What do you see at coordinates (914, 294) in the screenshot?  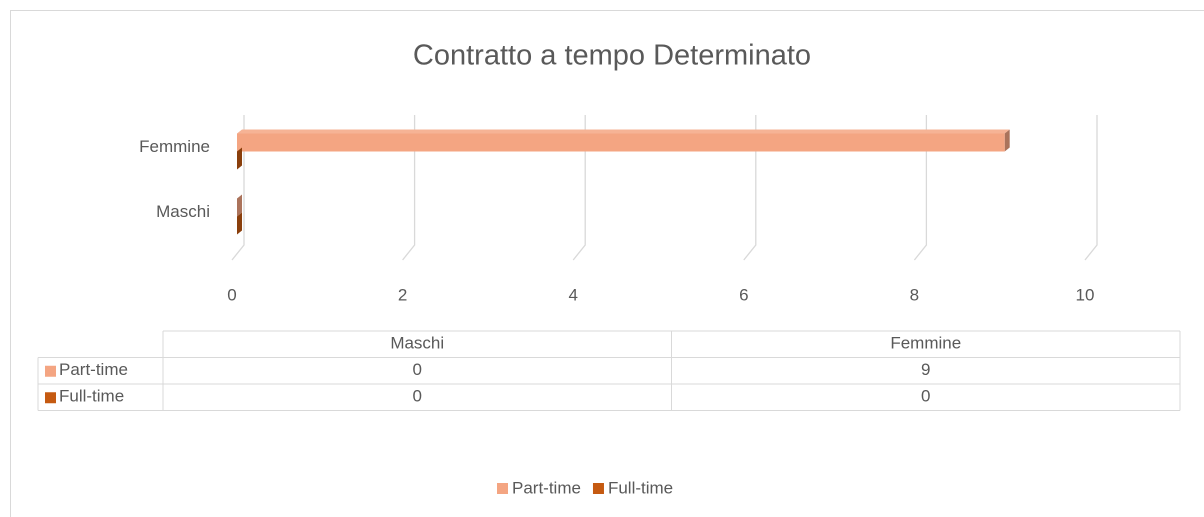 I see `x-tick-label: 8` at bounding box center [914, 294].